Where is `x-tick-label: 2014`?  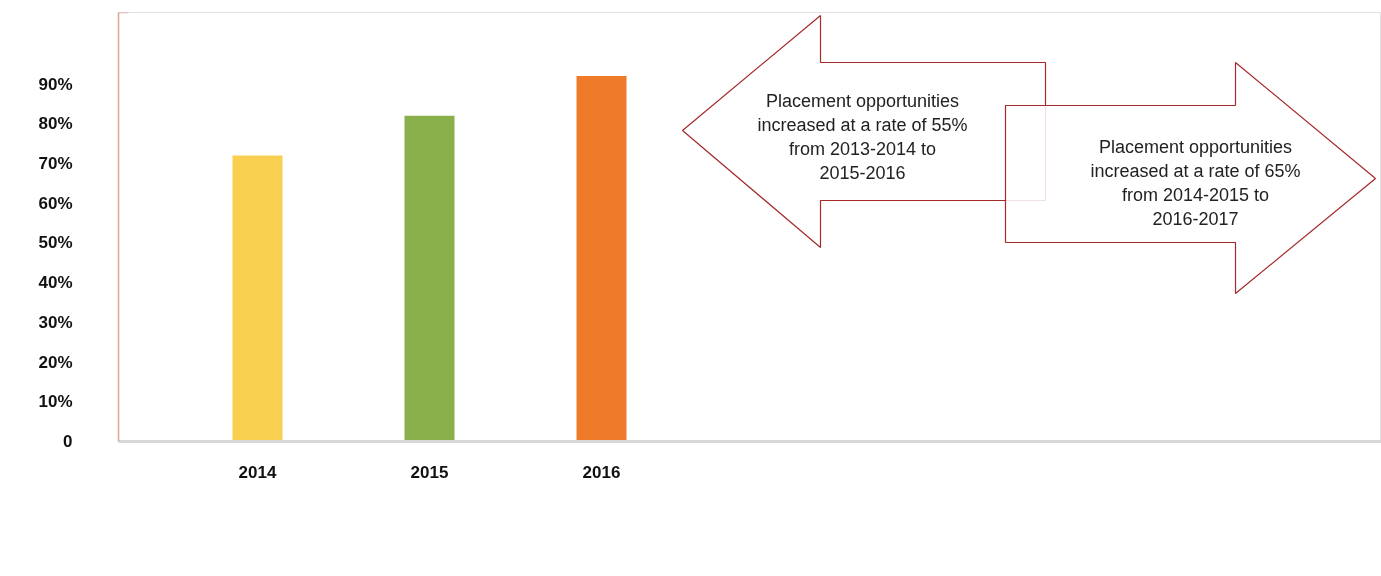 x-tick-label: 2014 is located at coordinates (257, 472).